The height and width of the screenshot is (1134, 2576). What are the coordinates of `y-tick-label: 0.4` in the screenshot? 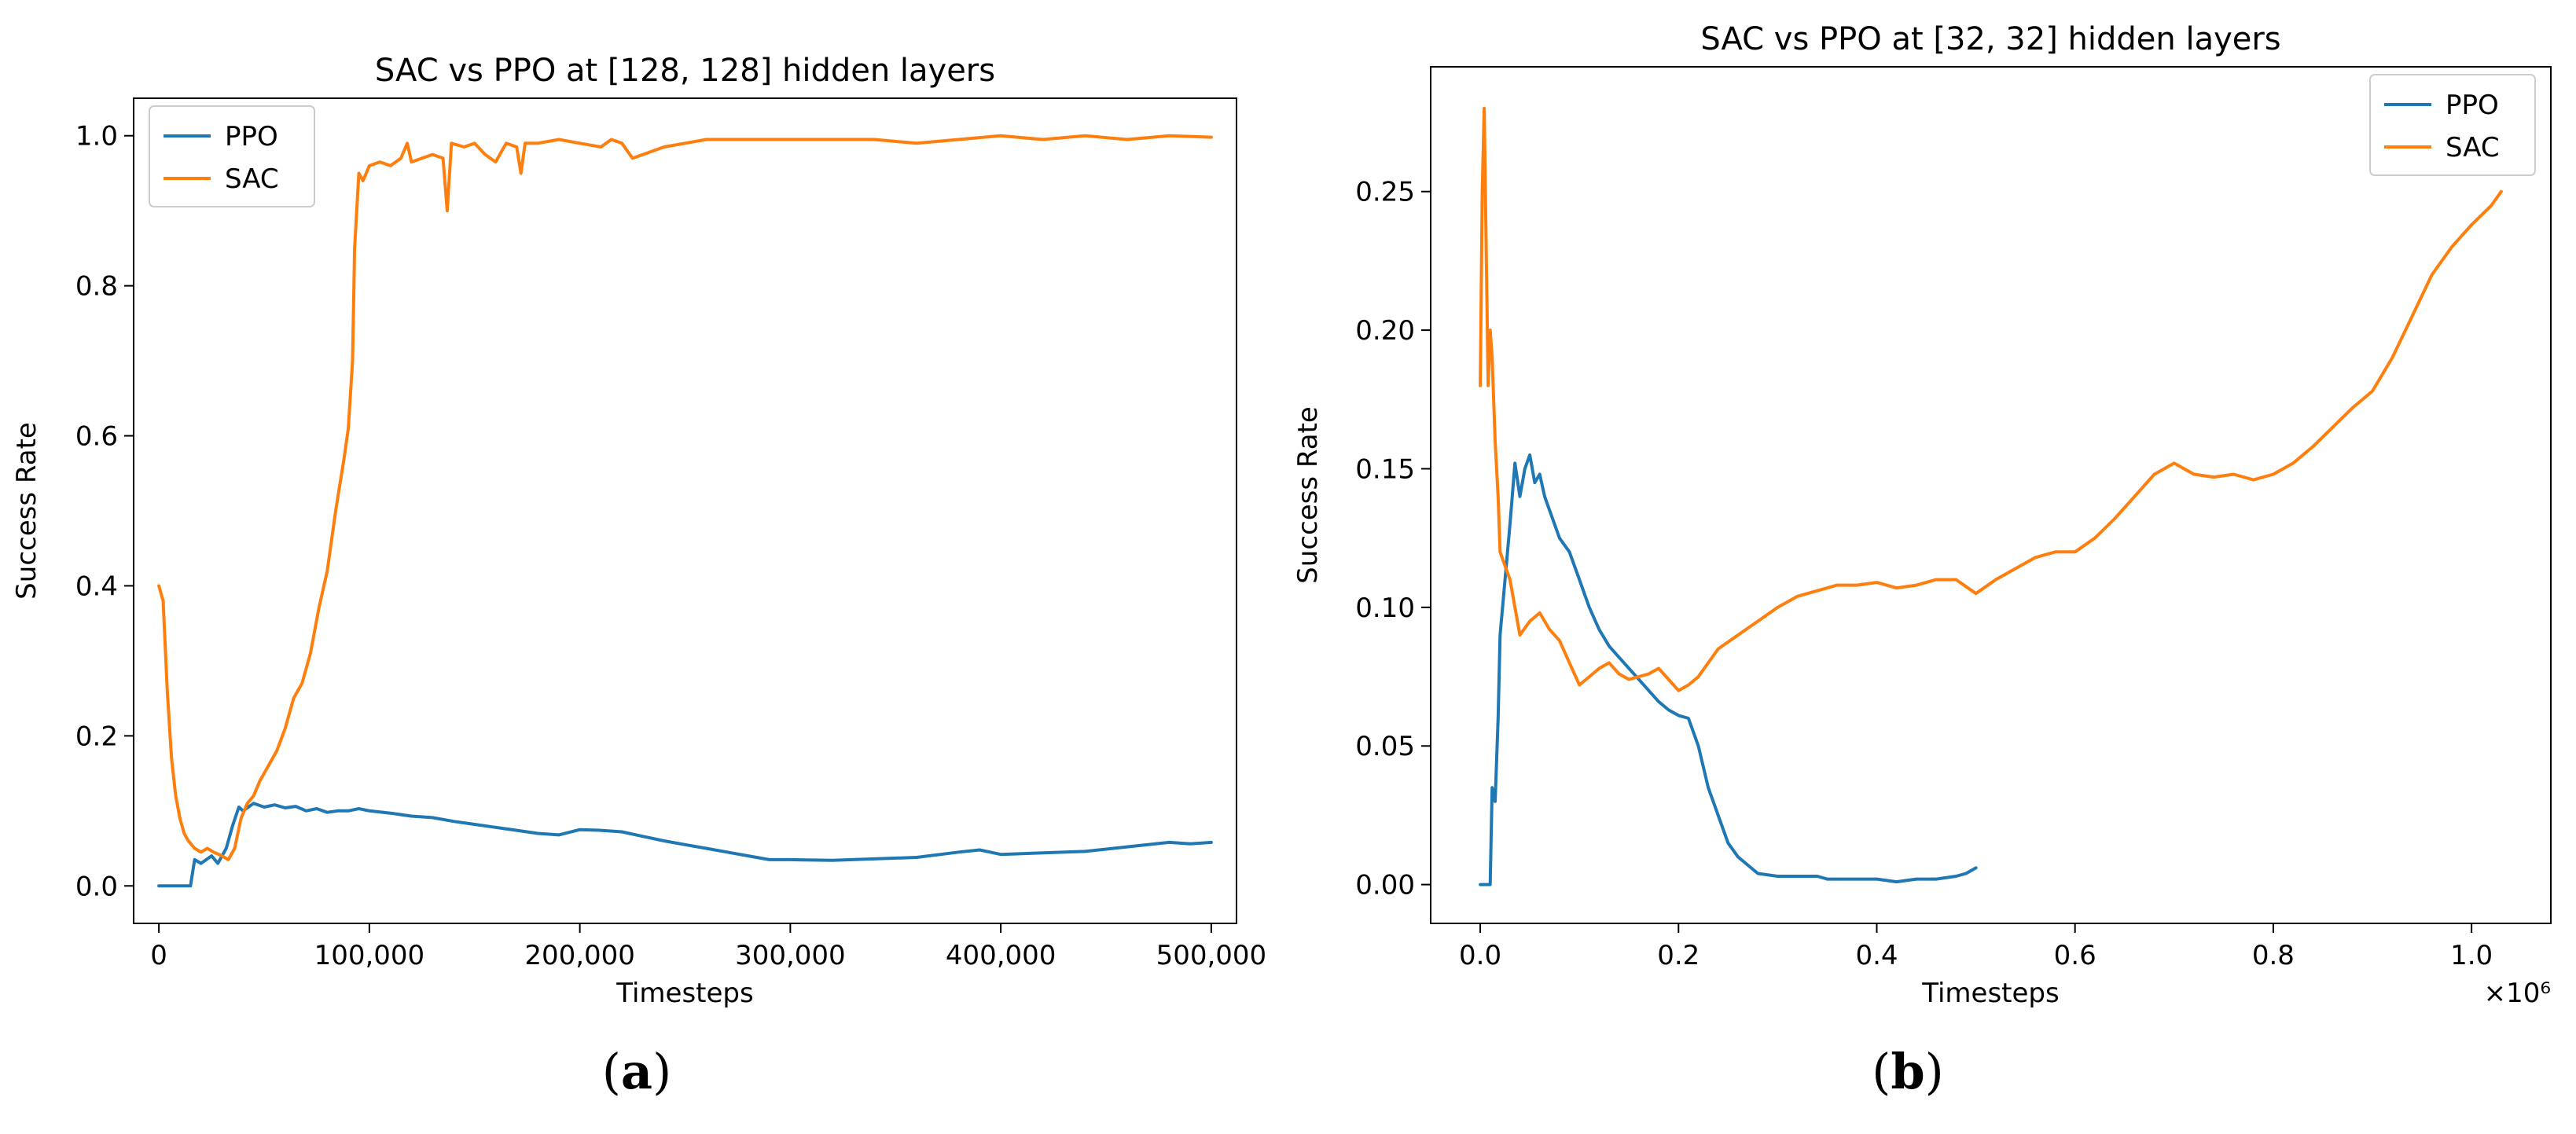 It's located at (96, 586).